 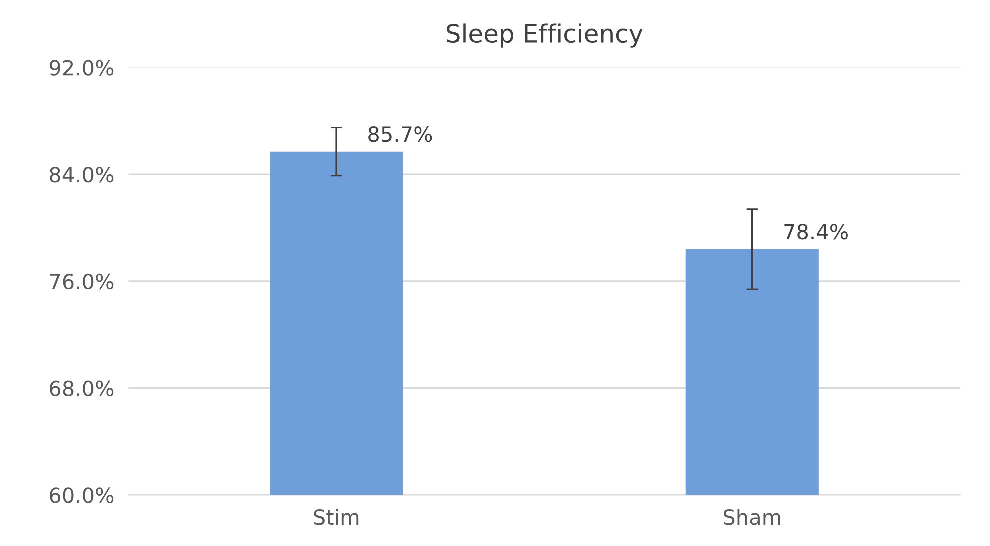 What do you see at coordinates (752, 517) in the screenshot?
I see `x-tick-label: Sham` at bounding box center [752, 517].